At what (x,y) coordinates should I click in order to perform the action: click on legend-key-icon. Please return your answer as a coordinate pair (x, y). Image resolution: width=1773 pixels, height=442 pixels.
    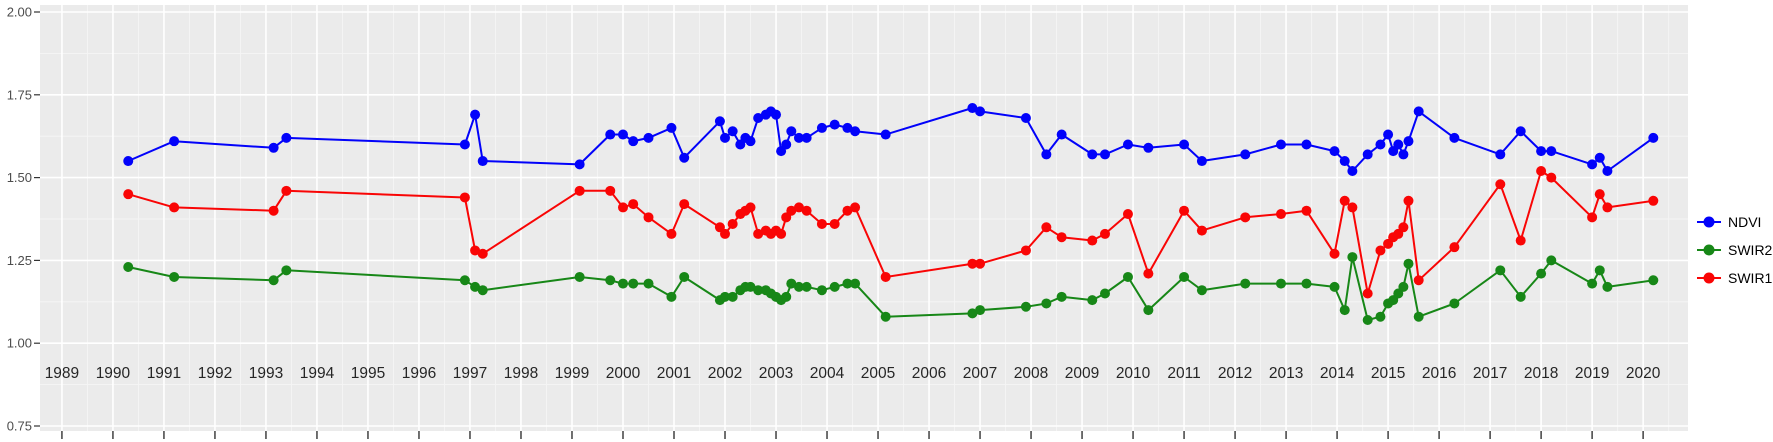
    Looking at the image, I should click on (1709, 222).